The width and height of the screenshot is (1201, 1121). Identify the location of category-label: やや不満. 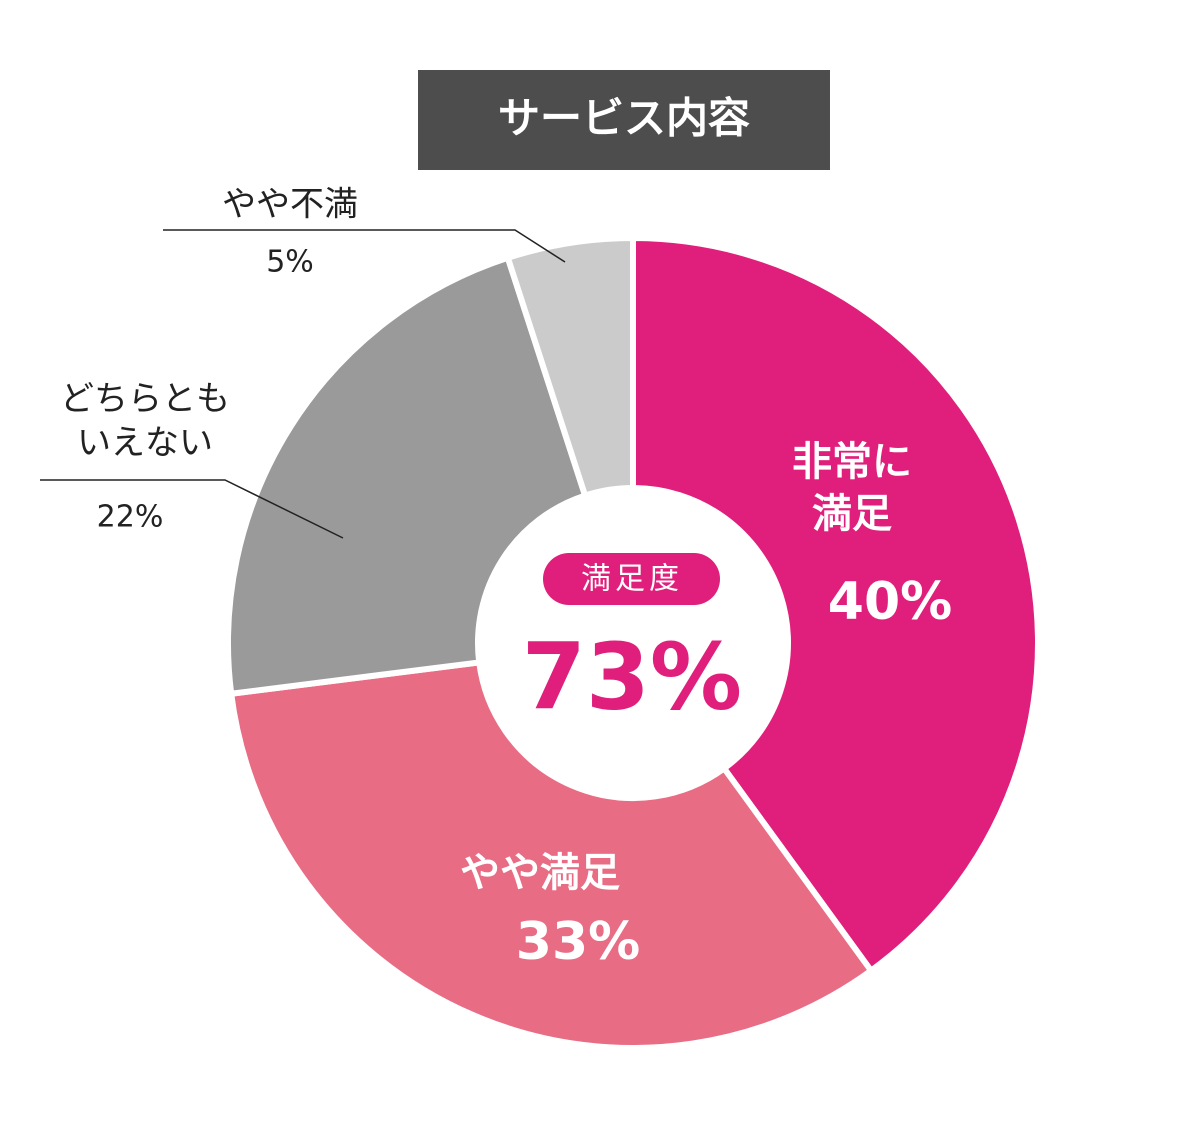
(290, 205).